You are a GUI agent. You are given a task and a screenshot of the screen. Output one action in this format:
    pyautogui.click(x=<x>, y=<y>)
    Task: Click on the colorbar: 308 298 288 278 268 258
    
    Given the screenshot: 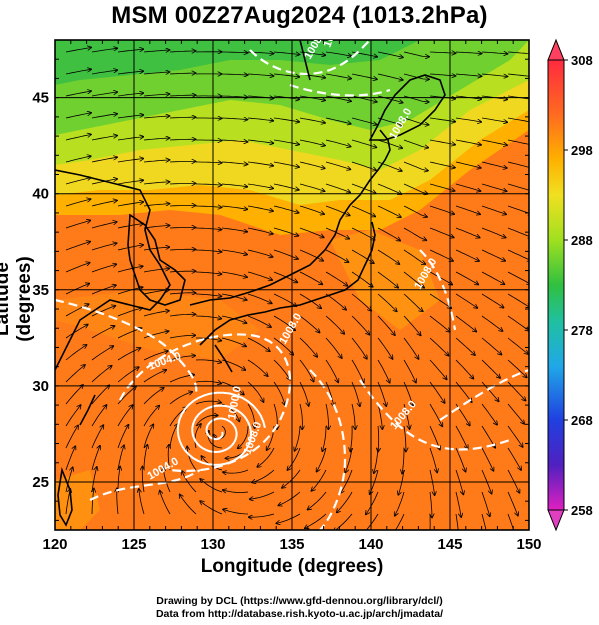 What is the action you would take?
    pyautogui.click(x=570, y=285)
    